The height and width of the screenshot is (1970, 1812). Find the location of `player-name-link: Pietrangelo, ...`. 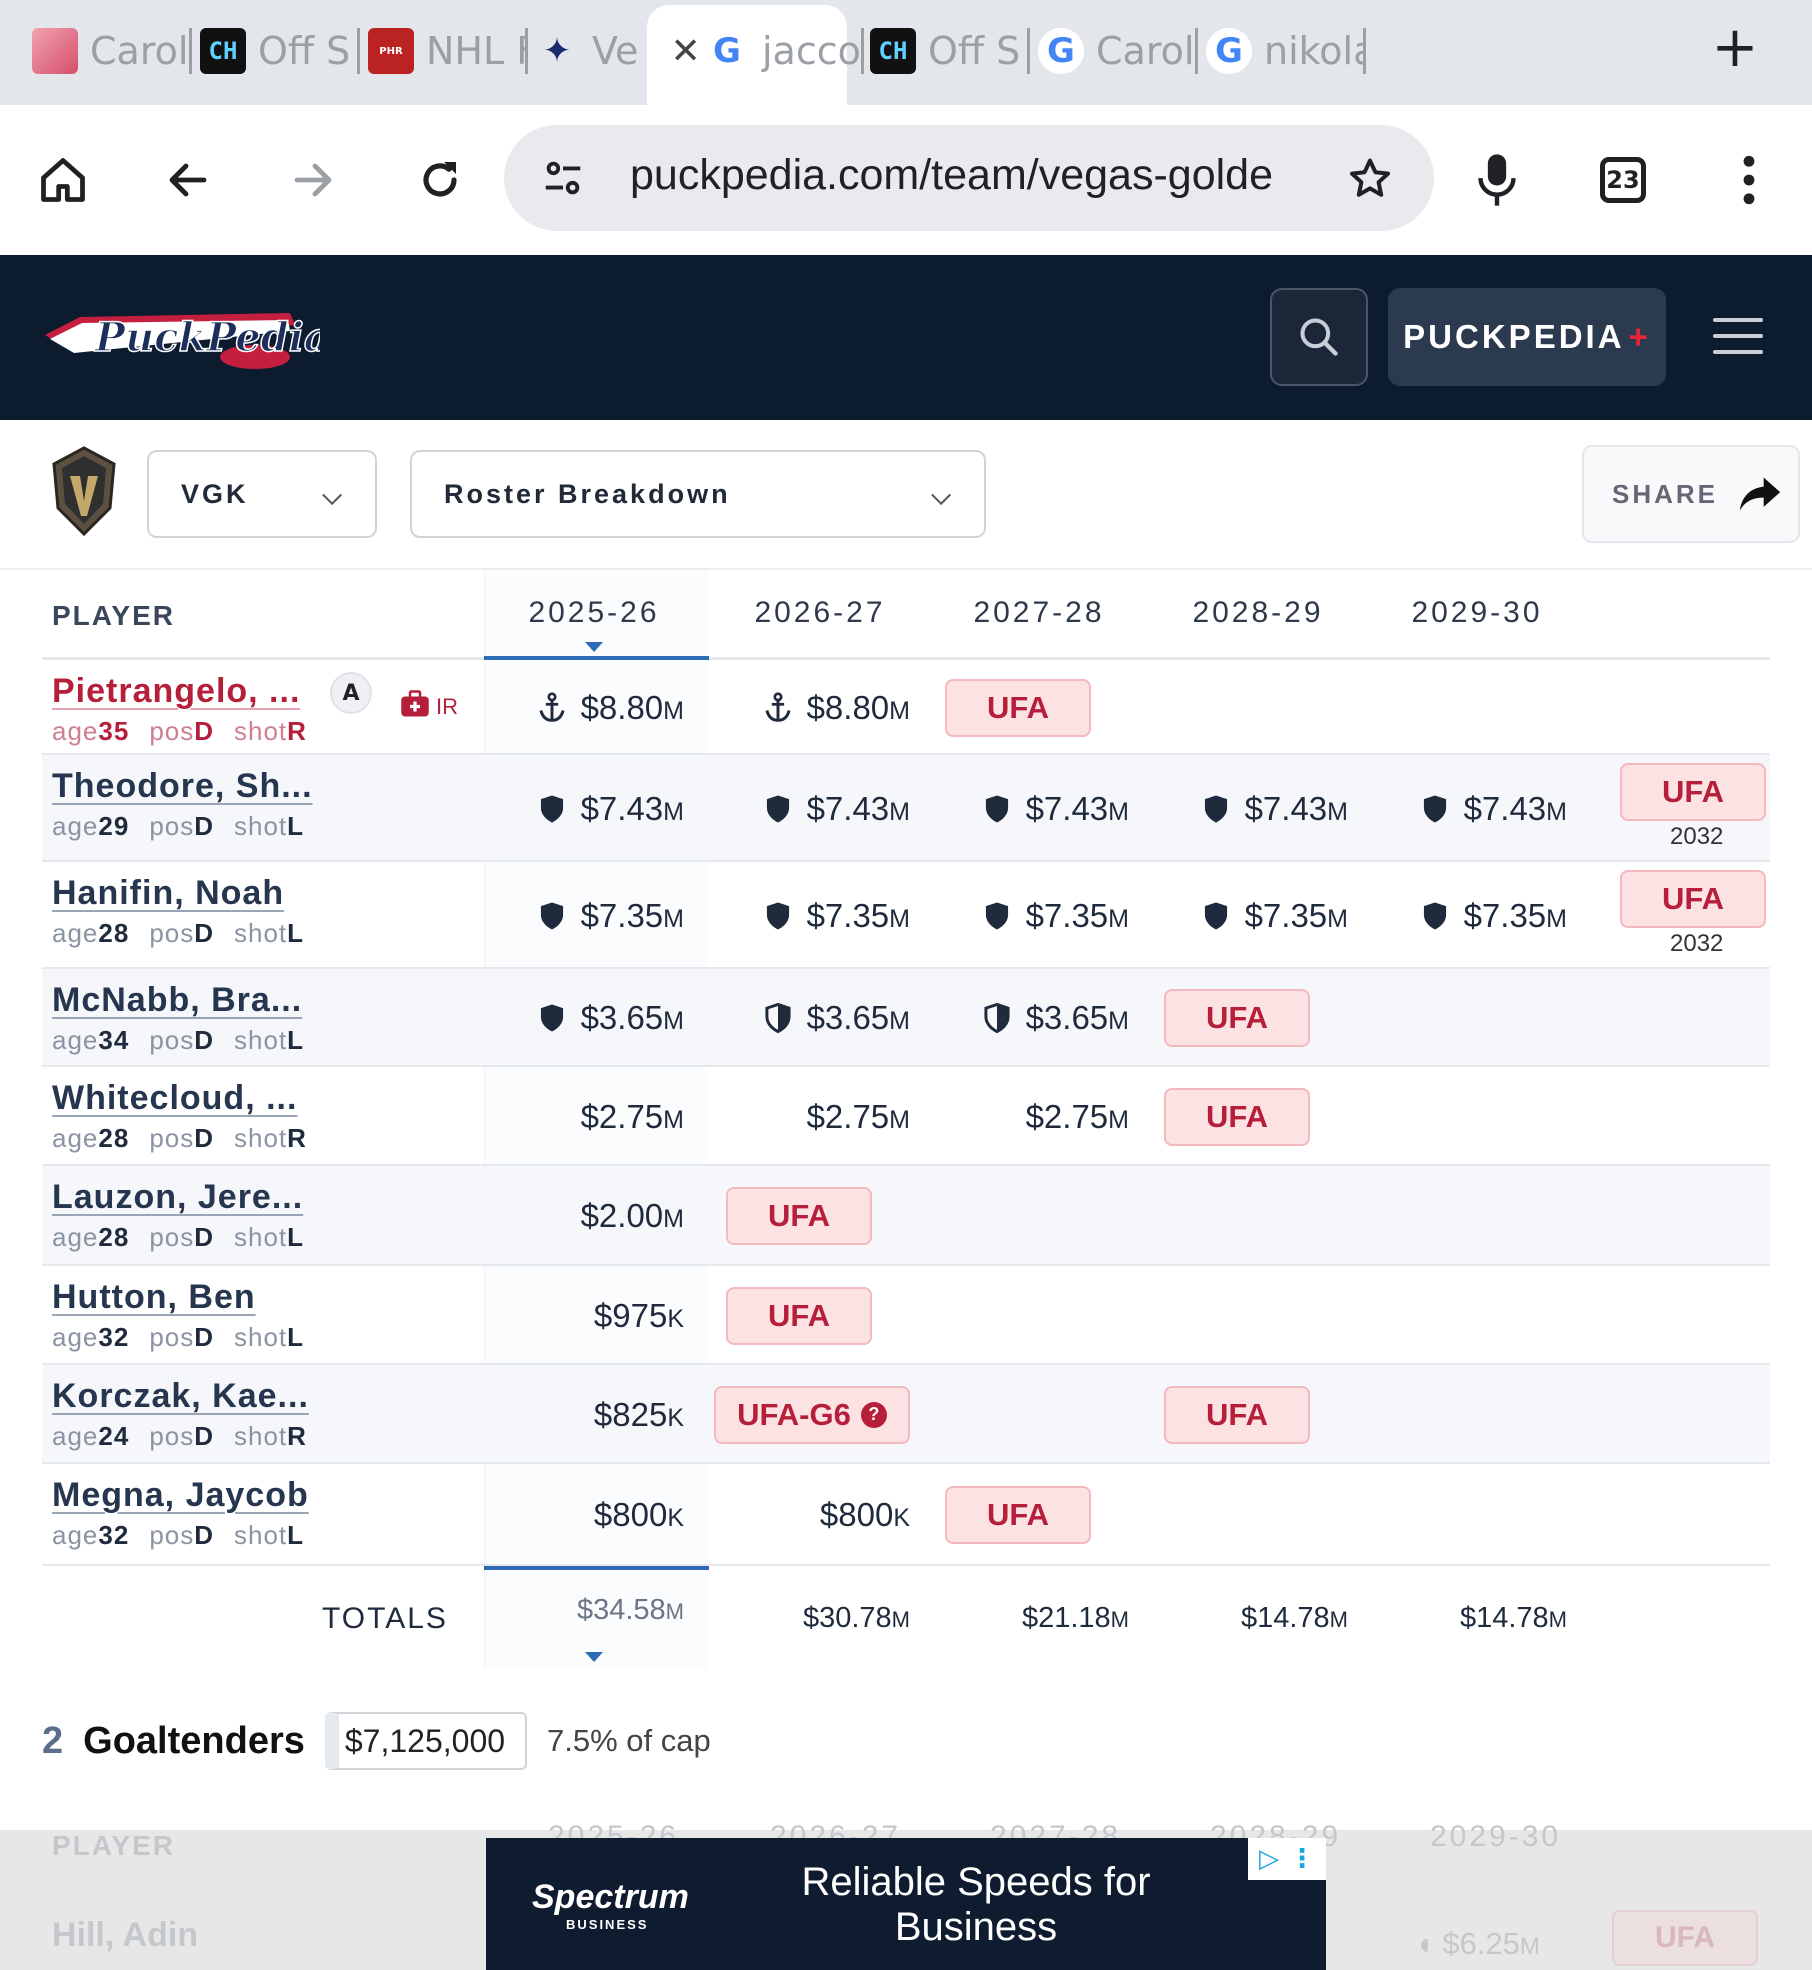

player-name-link: Pietrangelo, ... is located at coordinates (176, 691).